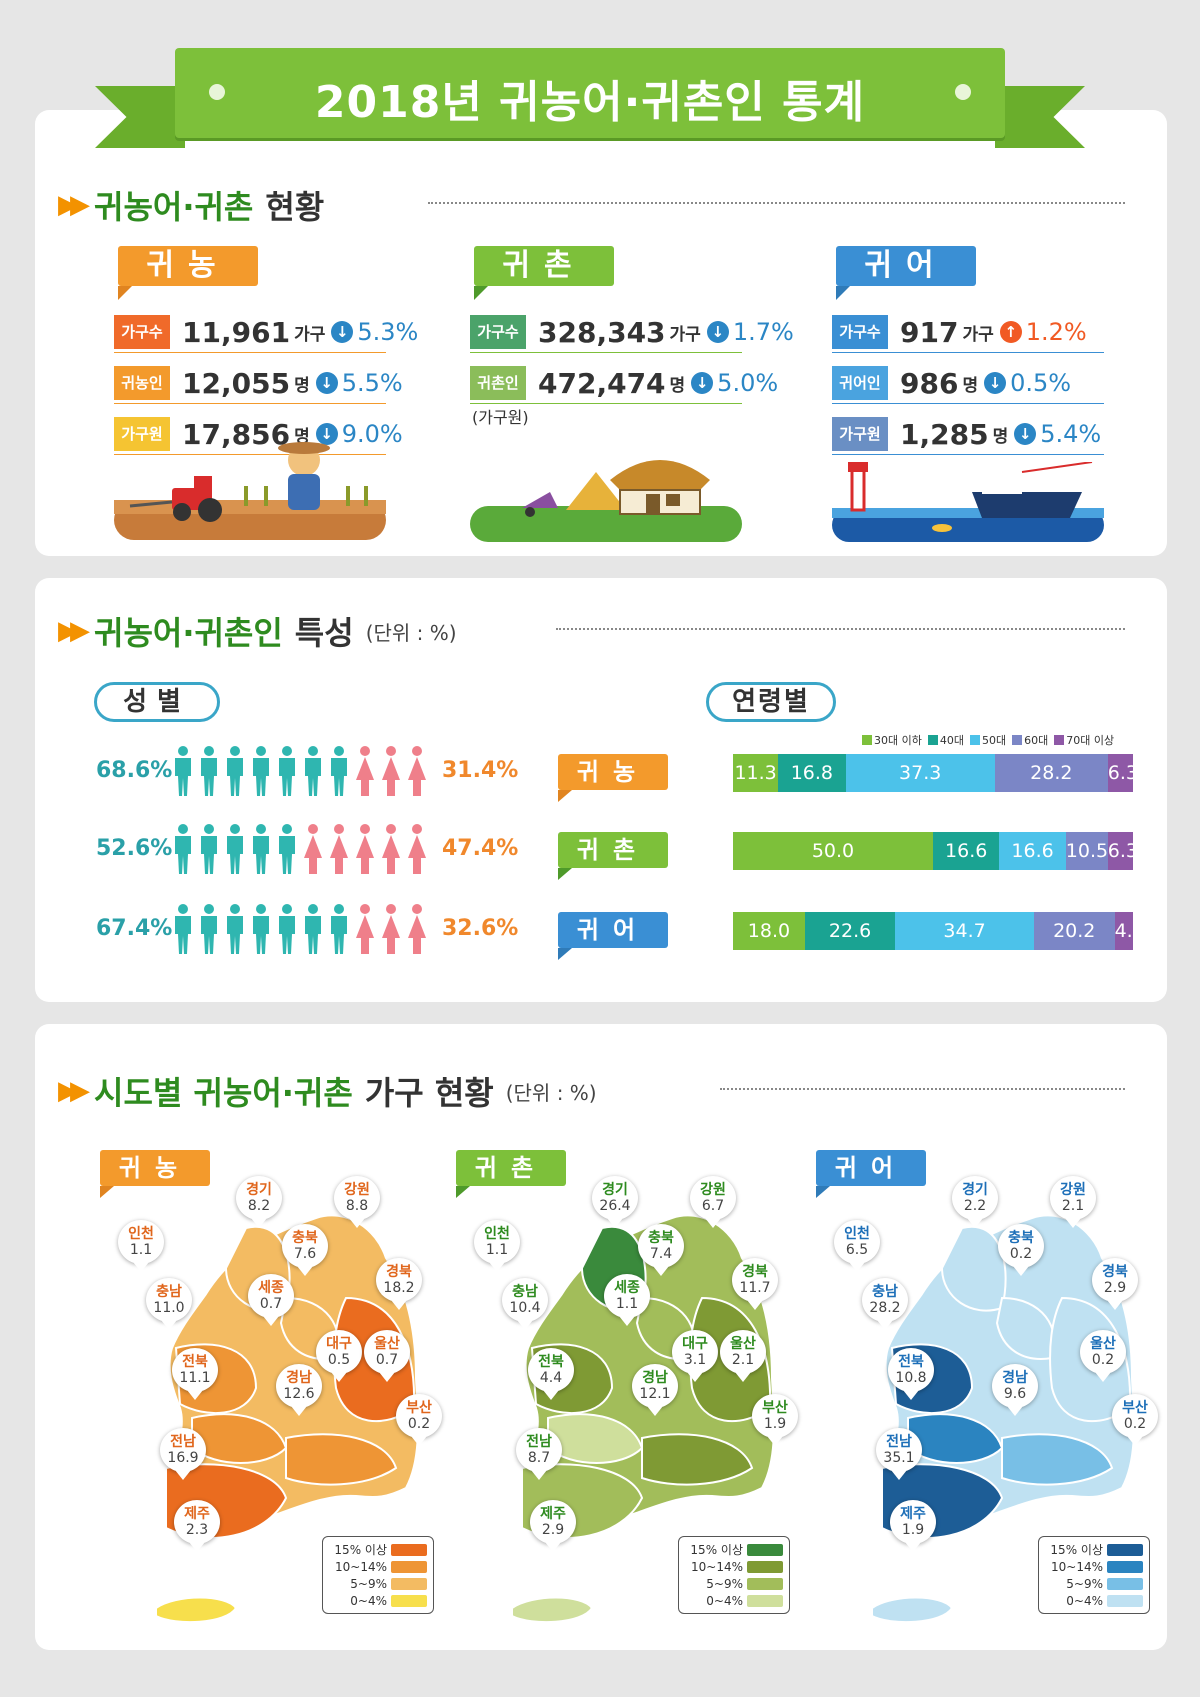 The image size is (1200, 1697). Describe the element at coordinates (966, 851) in the screenshot. I see `age-bar-segment: 16.6` at that location.